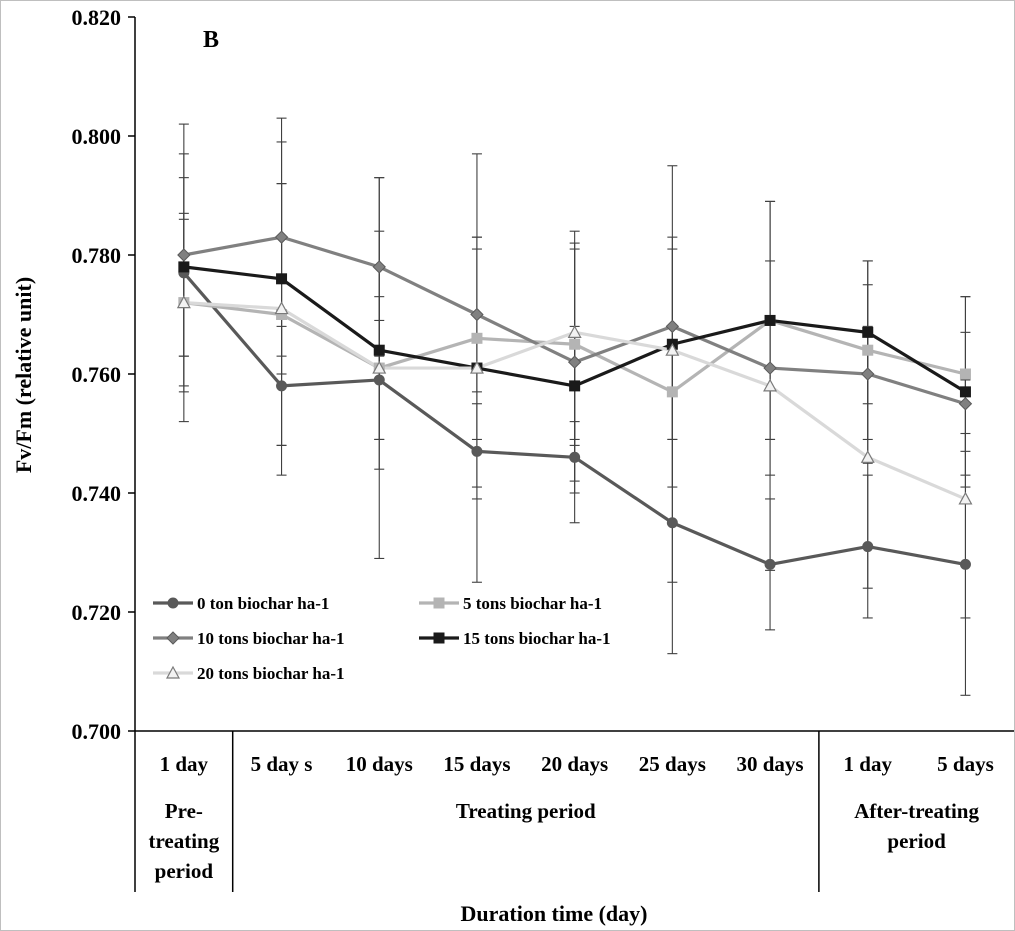  Describe the element at coordinates (97, 17) in the screenshot. I see `y-tick-label: 0.820` at that location.